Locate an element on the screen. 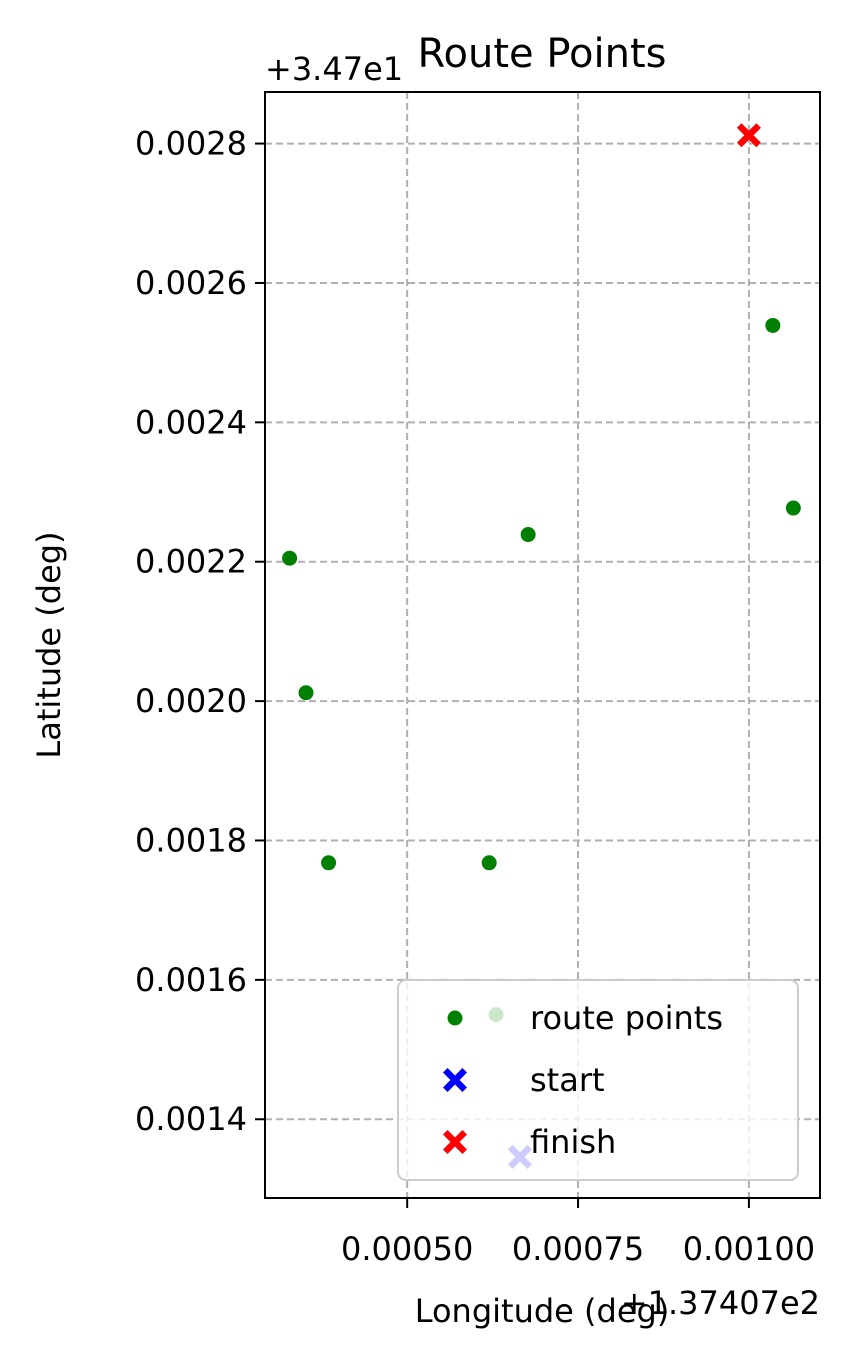  x-tick-label: 0.00050 is located at coordinates (407, 1249).